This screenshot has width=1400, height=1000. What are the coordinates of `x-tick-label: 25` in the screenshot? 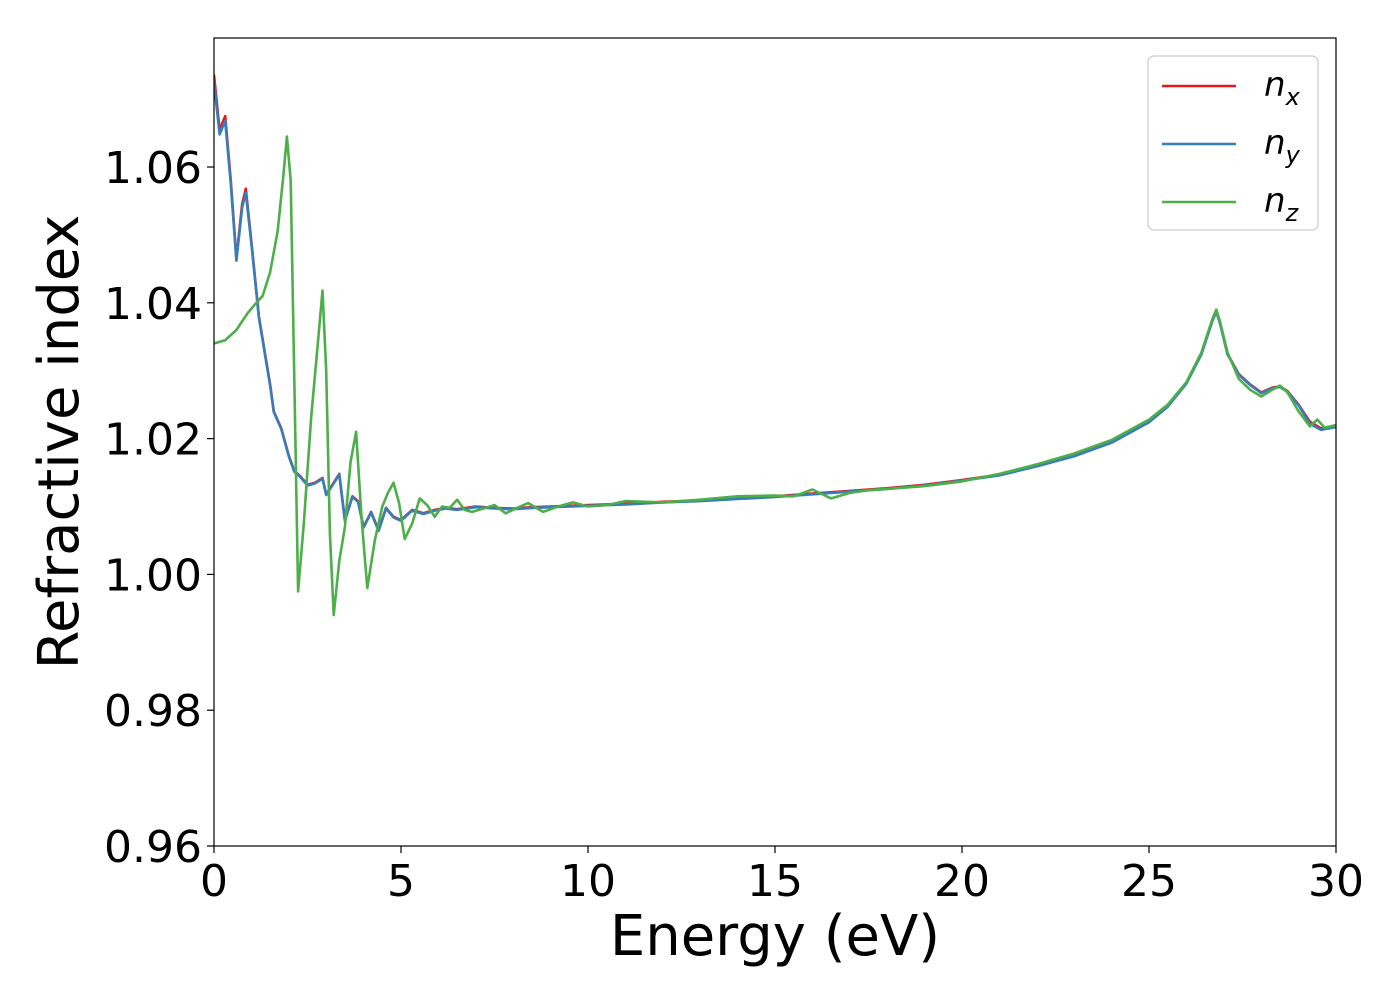 It's located at (1149, 881).